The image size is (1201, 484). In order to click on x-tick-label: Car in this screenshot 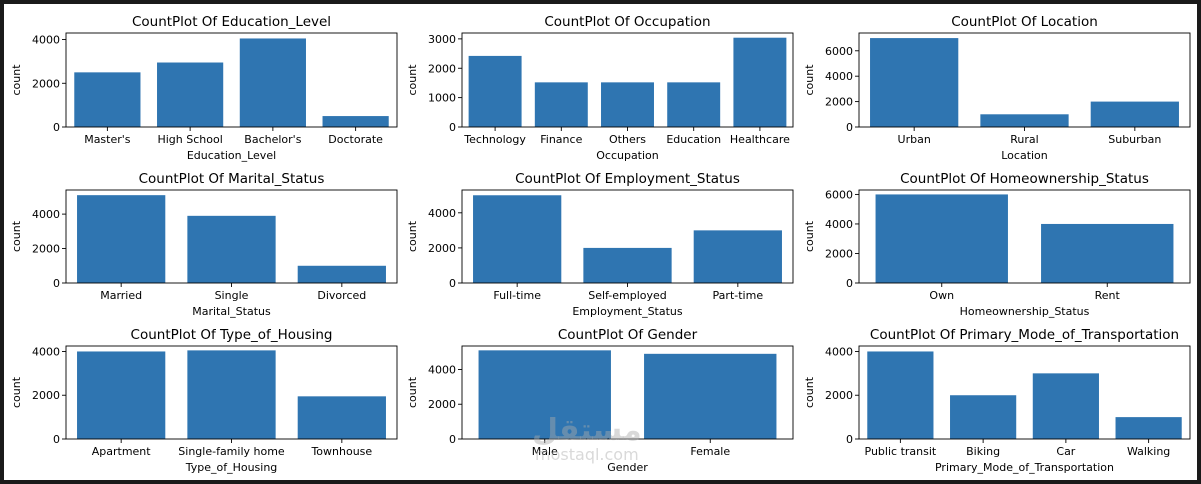, I will do `click(1065, 451)`.